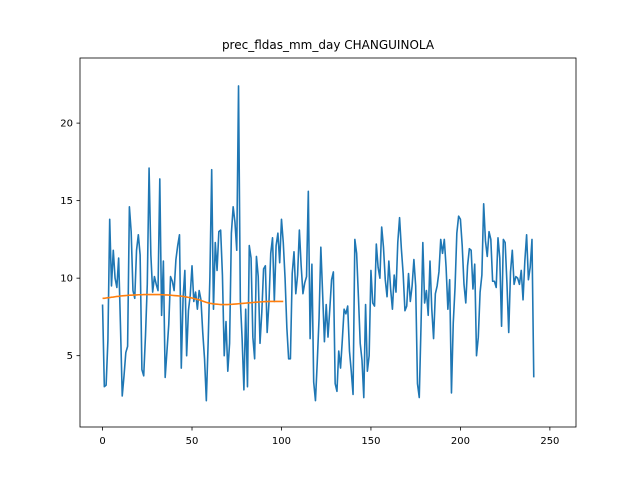  Describe the element at coordinates (70, 240) in the screenshot. I see `y-axis: 5 10 15 20` at that location.